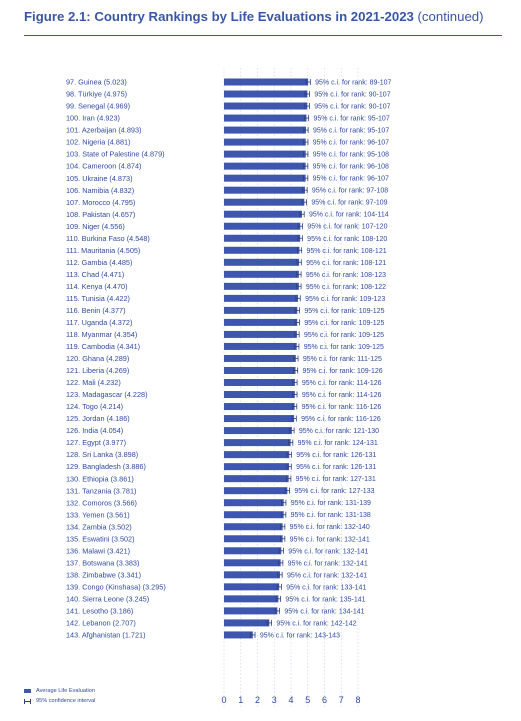  What do you see at coordinates (98, 550) in the screenshot?
I see `row-label: 136. Malawi (3.421)` at bounding box center [98, 550].